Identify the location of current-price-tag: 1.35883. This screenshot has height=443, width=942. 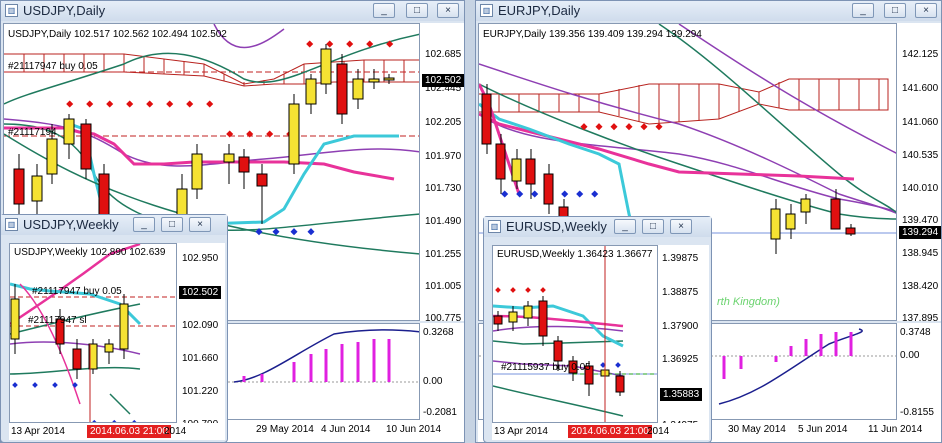
(681, 394).